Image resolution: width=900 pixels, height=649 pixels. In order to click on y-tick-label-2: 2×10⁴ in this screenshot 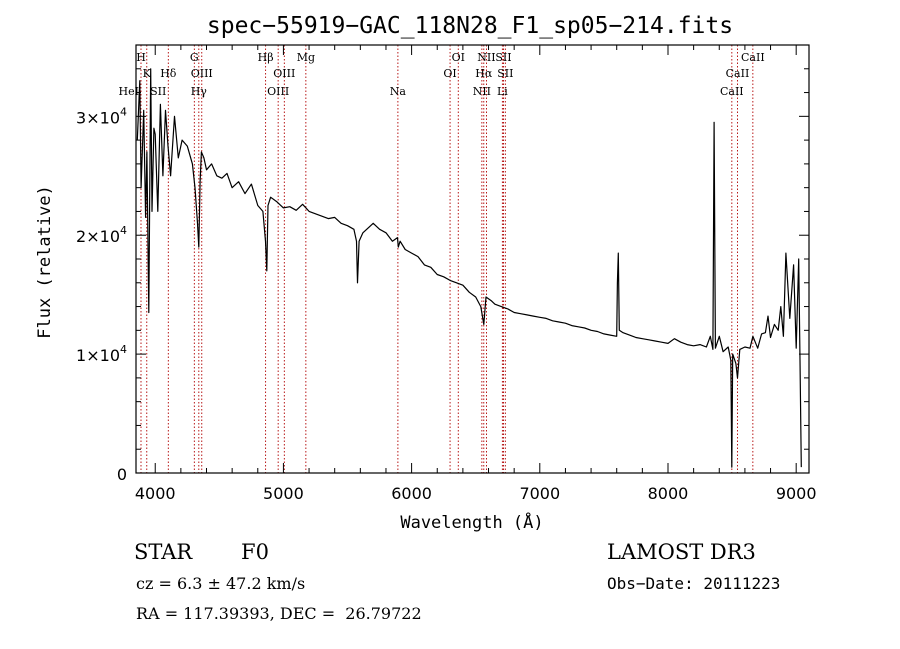, I will do `click(101, 235)`.